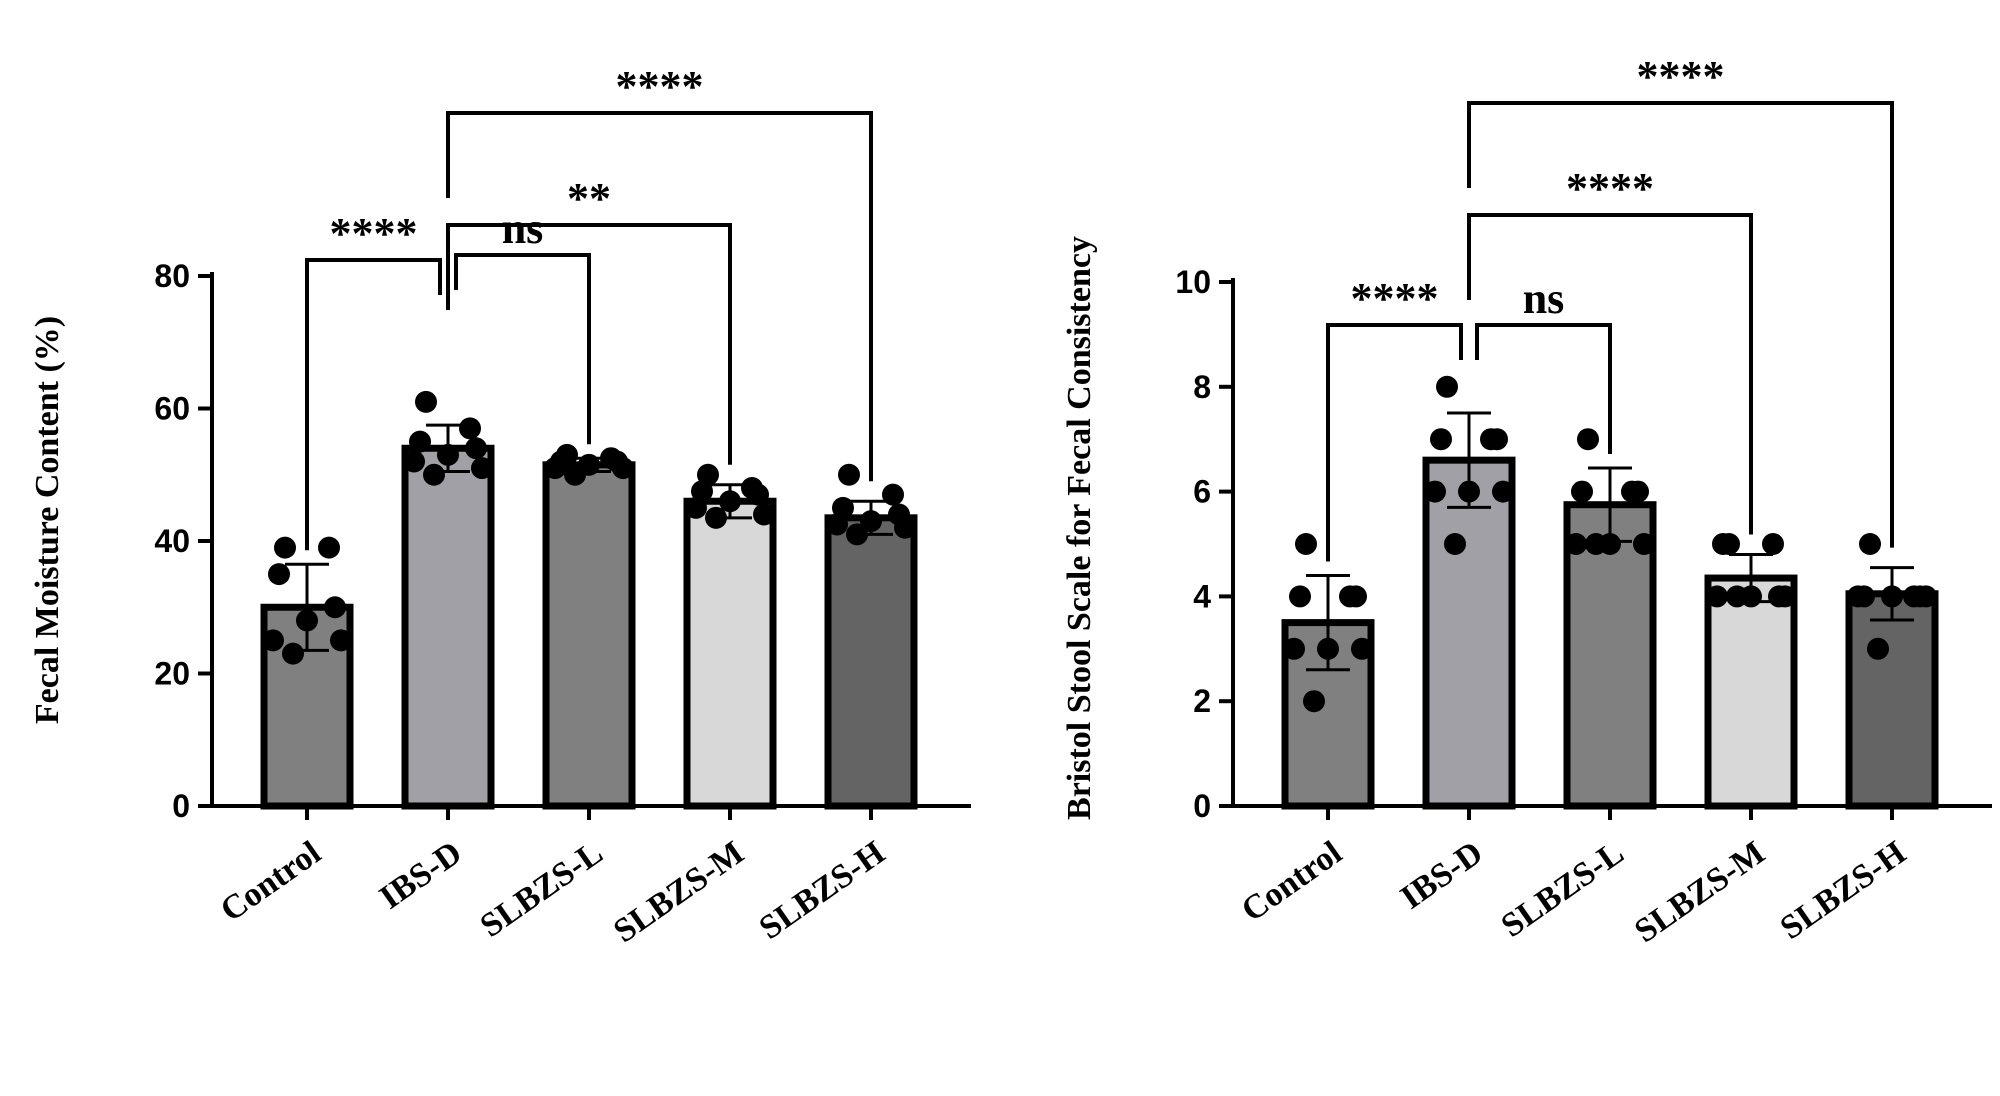 The height and width of the screenshot is (1096, 2000). Describe the element at coordinates (1202, 492) in the screenshot. I see `y-tick-label: 6` at that location.